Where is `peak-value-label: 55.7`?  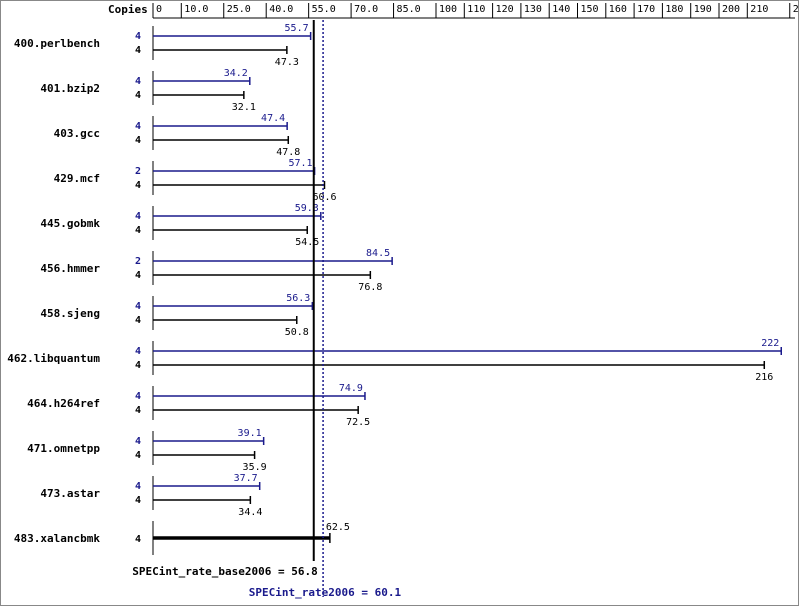
peak-value-label: 55.7 is located at coordinates (297, 28).